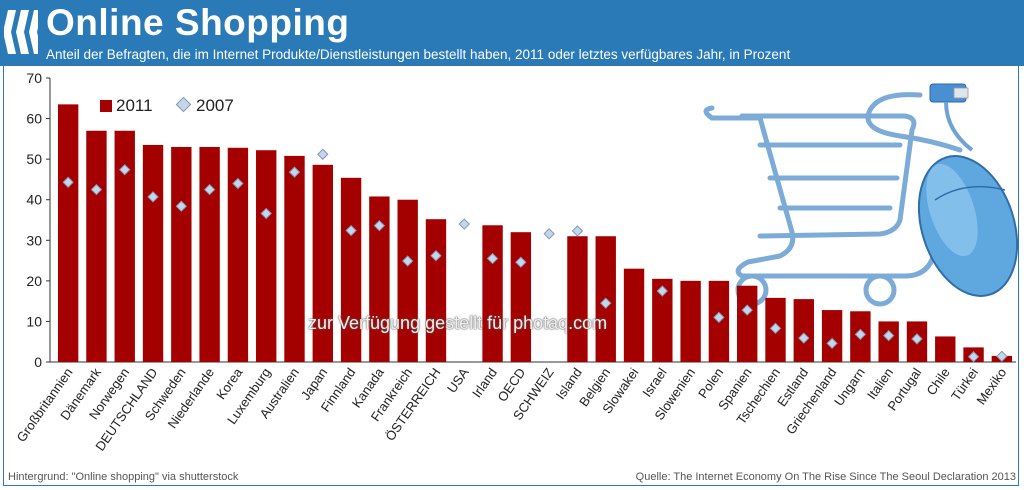 This screenshot has width=1024, height=490. What do you see at coordinates (833, 199) in the screenshot?
I see `shopping-cart-icon` at bounding box center [833, 199].